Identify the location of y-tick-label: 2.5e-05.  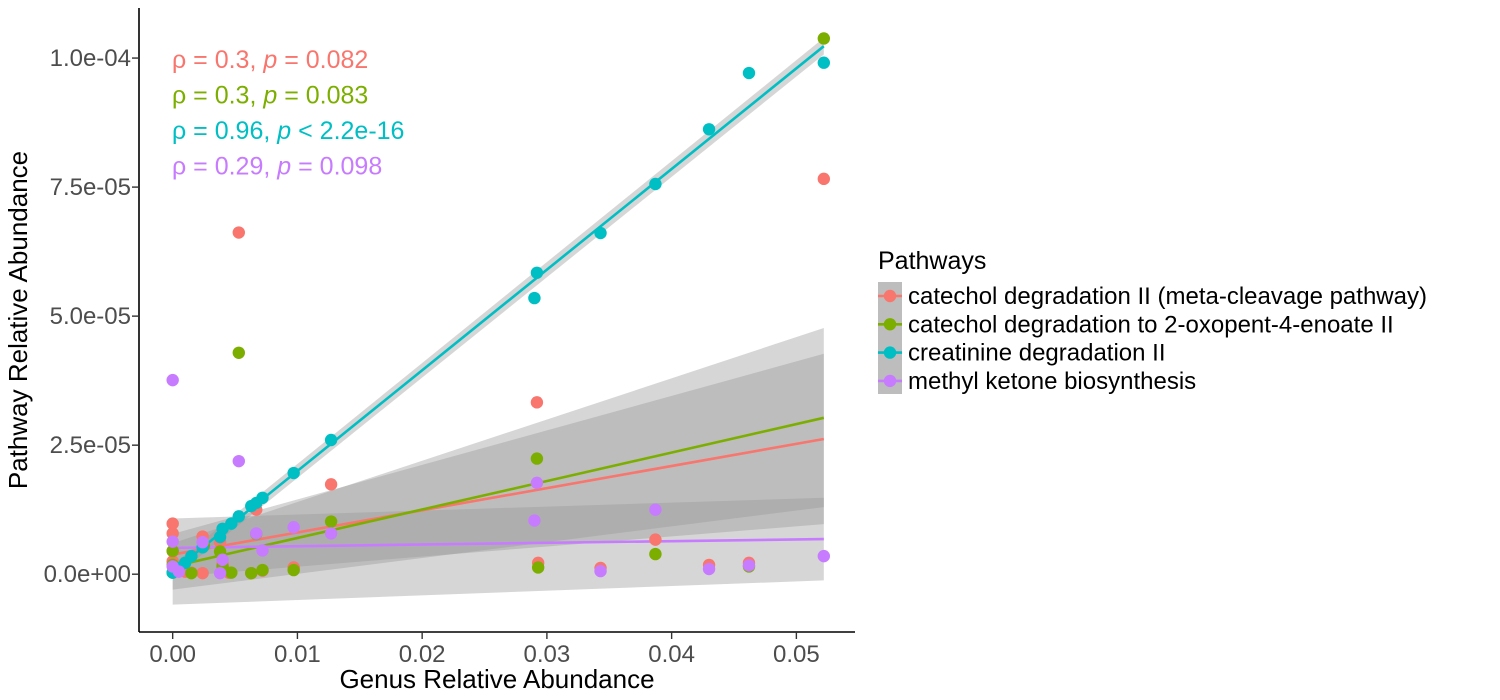
(90, 445).